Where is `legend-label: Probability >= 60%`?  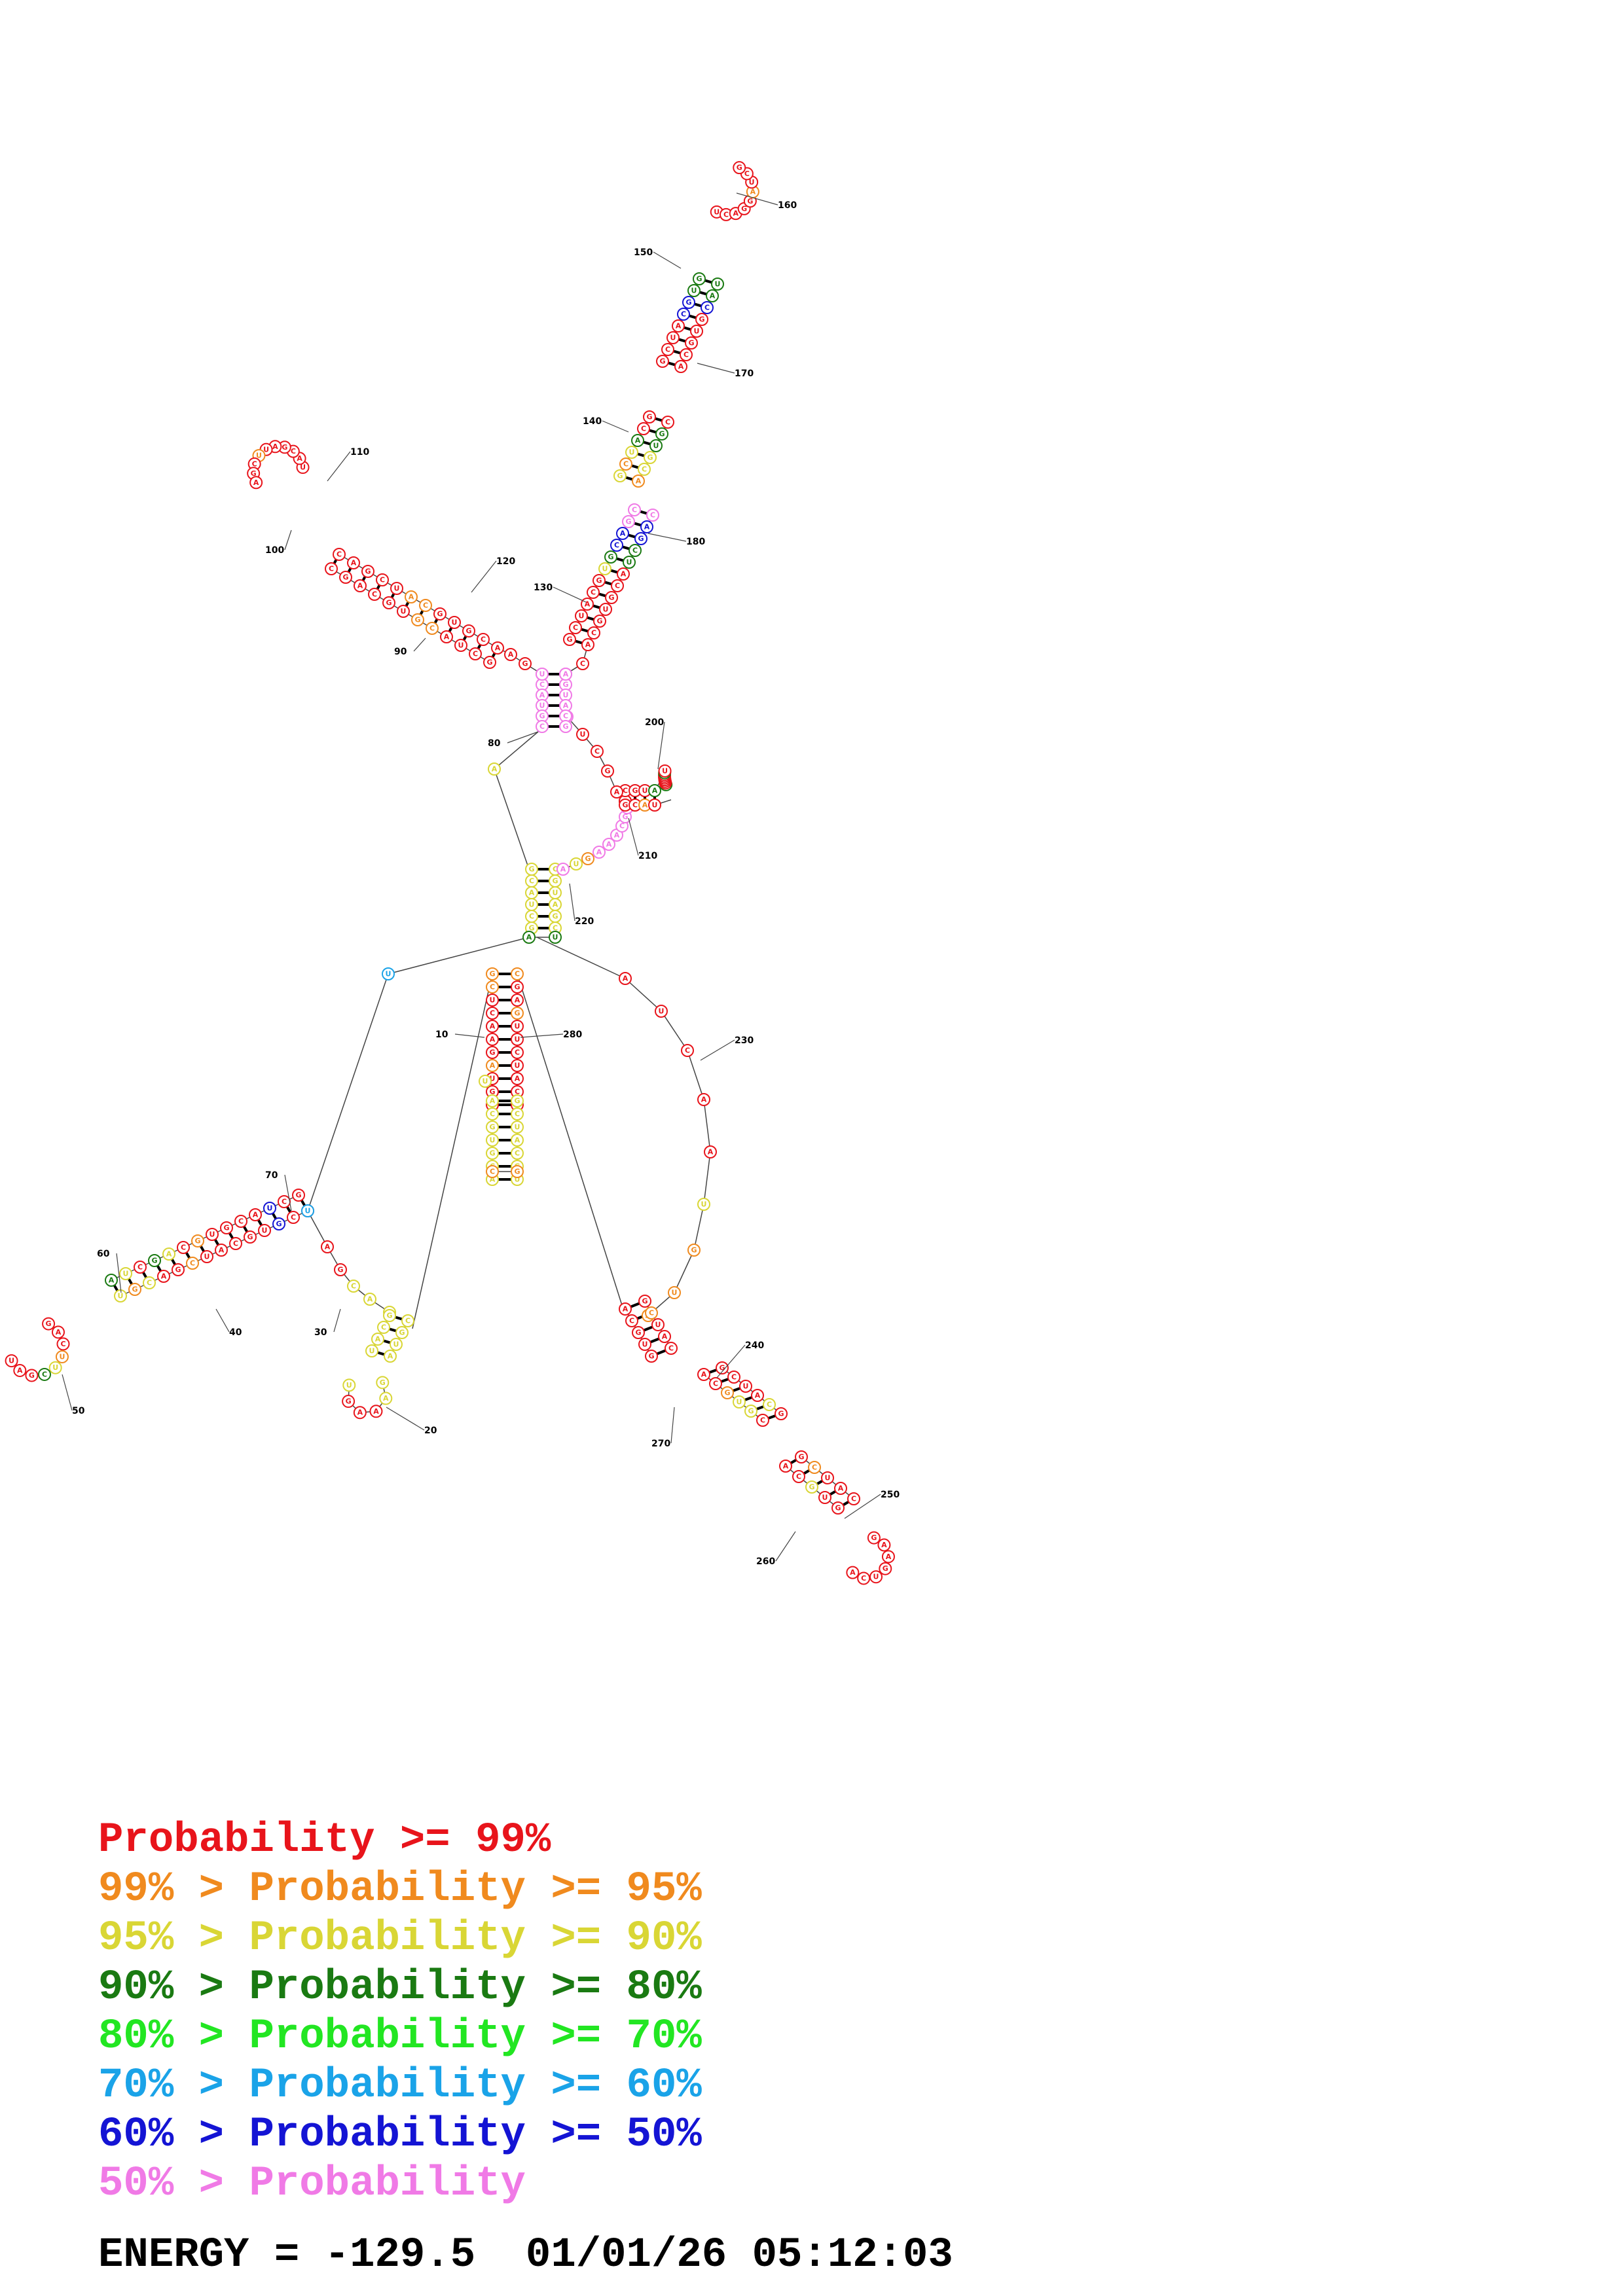
legend-label: Probability >= 60% is located at coordinates (475, 2085).